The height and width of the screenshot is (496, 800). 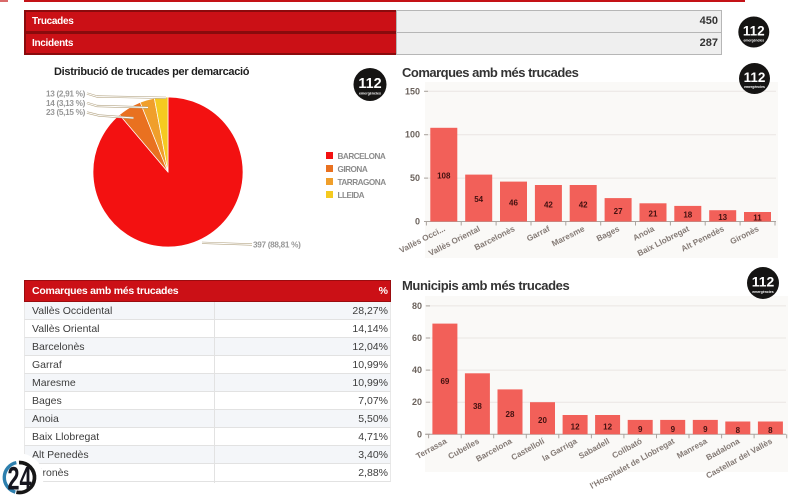 What do you see at coordinates (277, 245) in the screenshot?
I see `svg-text: 397 (88,81 %)` at bounding box center [277, 245].